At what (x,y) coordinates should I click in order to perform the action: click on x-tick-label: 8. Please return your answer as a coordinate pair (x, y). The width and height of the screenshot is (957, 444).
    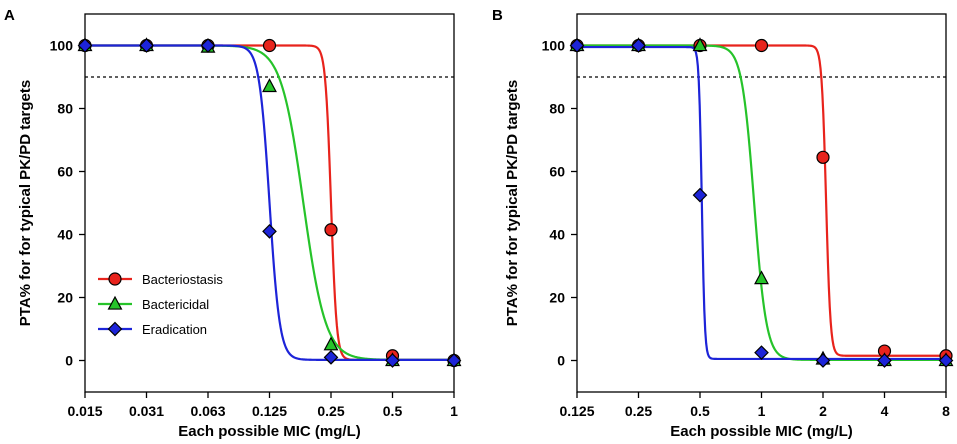
    Looking at the image, I should click on (946, 411).